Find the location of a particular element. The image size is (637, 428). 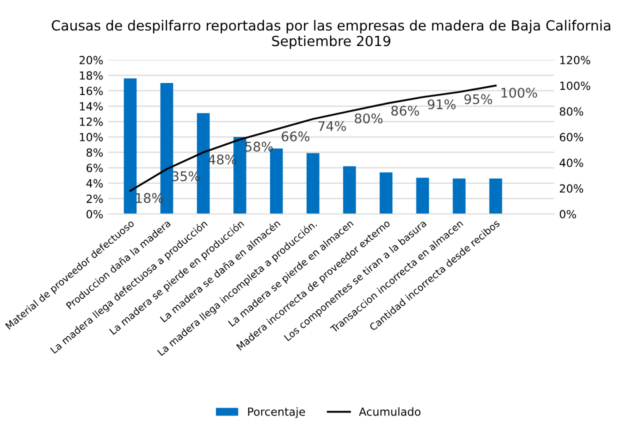

data-label: 74% is located at coordinates (332, 126).